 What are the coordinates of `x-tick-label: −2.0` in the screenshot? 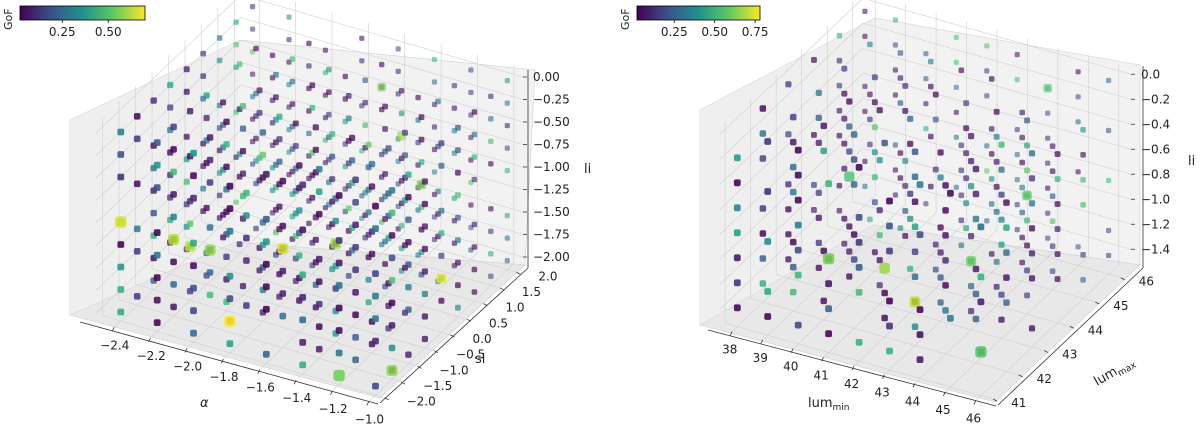 It's located at (187, 366).